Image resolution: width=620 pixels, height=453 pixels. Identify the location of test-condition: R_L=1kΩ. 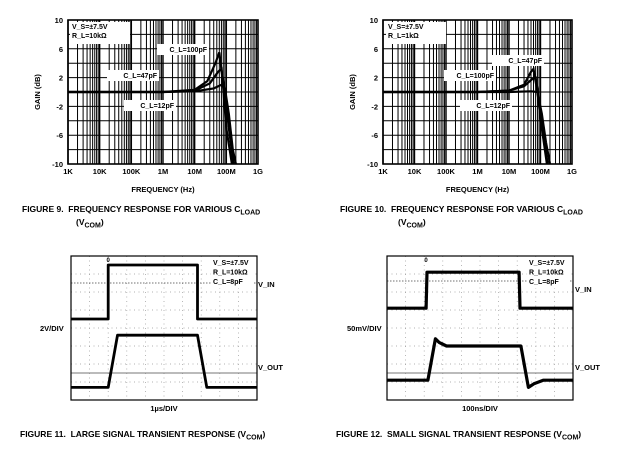
(403, 36).